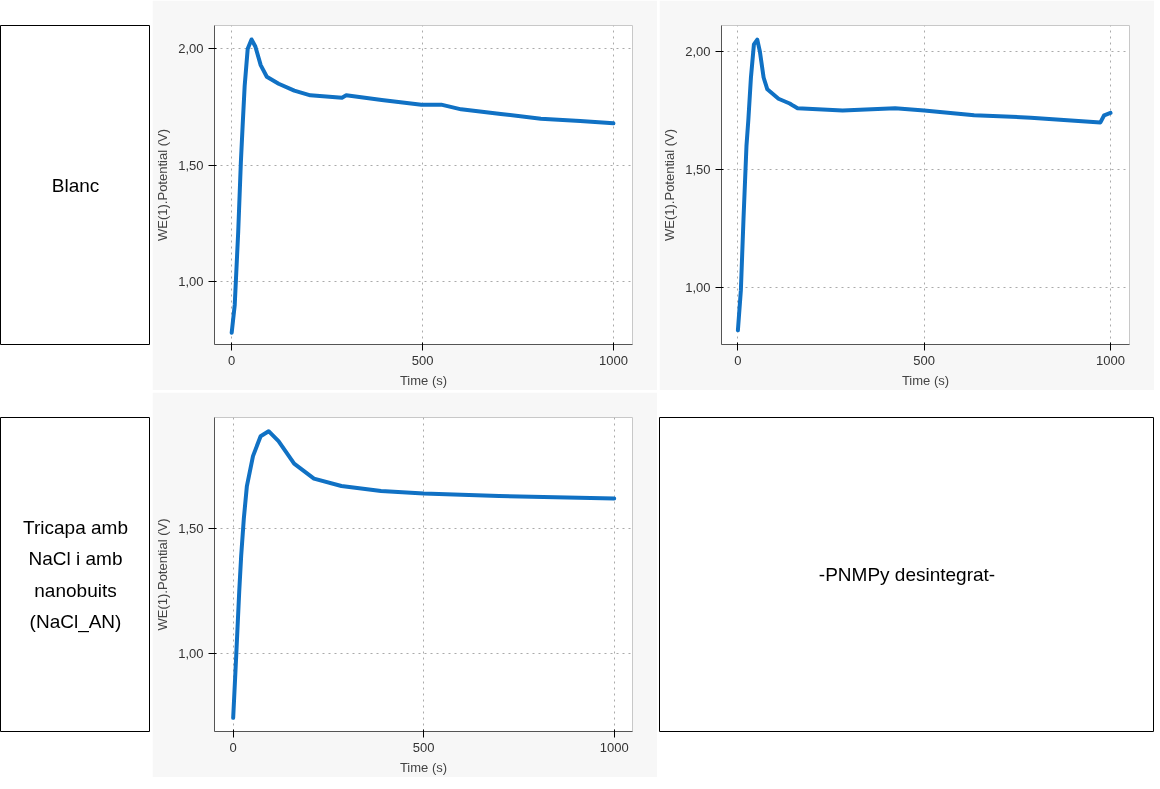 The image size is (1160, 789). What do you see at coordinates (75, 185) in the screenshot?
I see `text: Blanc` at bounding box center [75, 185].